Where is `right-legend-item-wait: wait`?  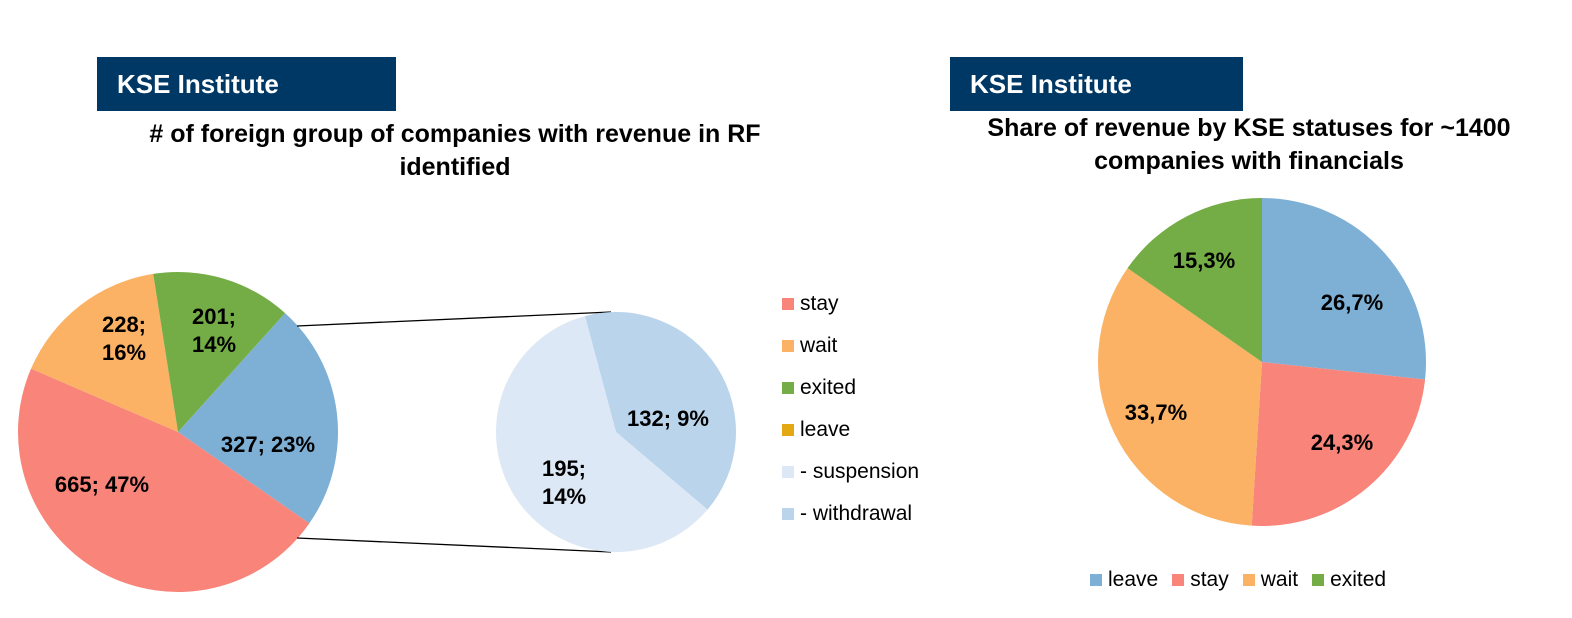 right-legend-item-wait: wait is located at coordinates (1270, 580).